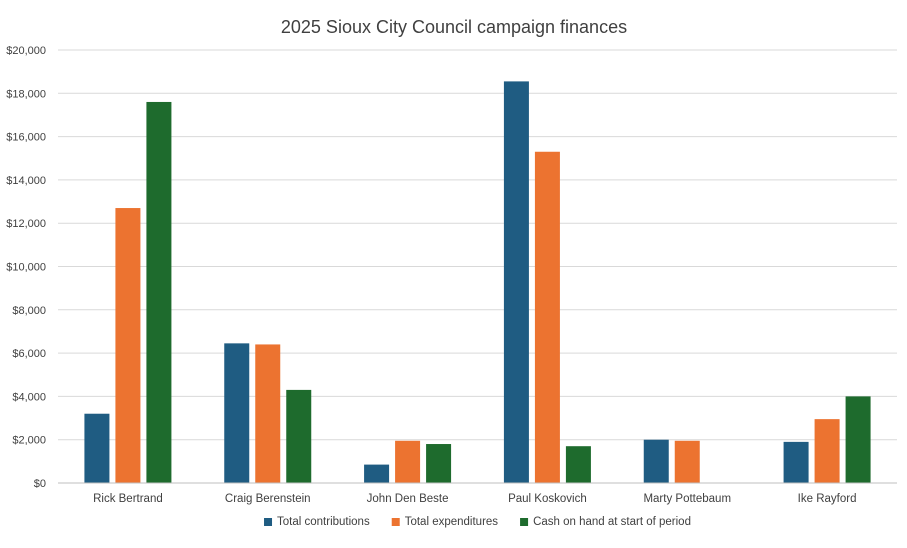  Describe the element at coordinates (237, 413) in the screenshot. I see `bar-total-contributions-craig-berenstein` at that location.